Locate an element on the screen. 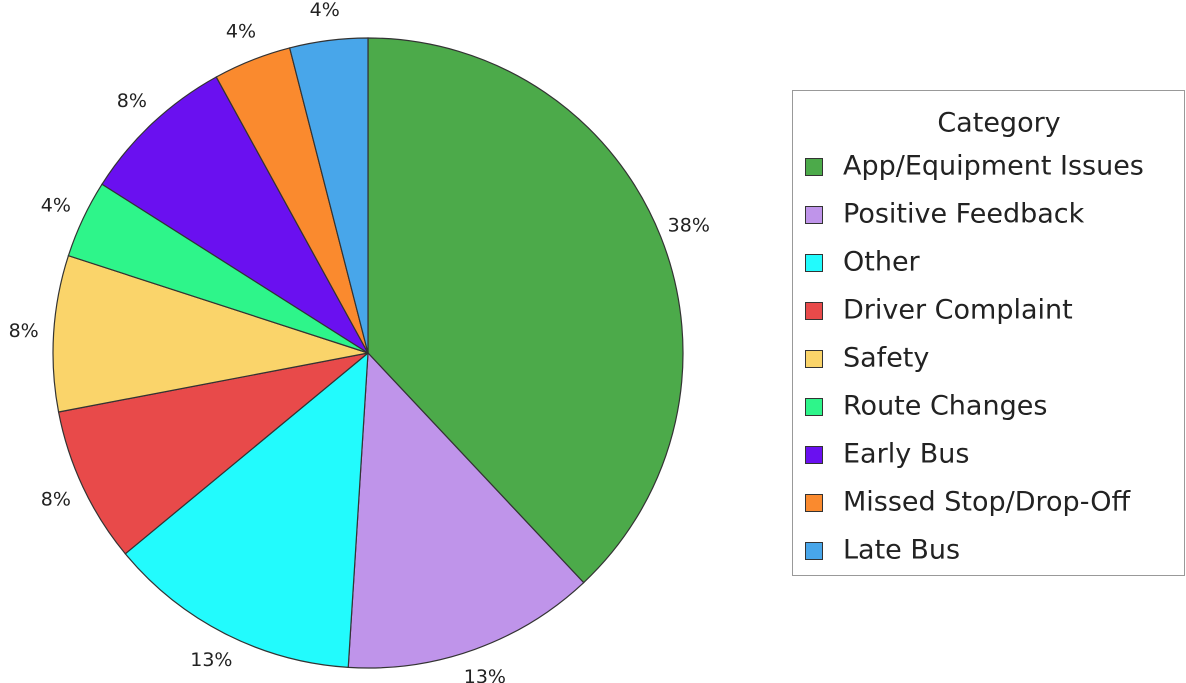 Image resolution: width=1186 pixels, height=683 pixels. legend-label: Route Changes is located at coordinates (945, 406).